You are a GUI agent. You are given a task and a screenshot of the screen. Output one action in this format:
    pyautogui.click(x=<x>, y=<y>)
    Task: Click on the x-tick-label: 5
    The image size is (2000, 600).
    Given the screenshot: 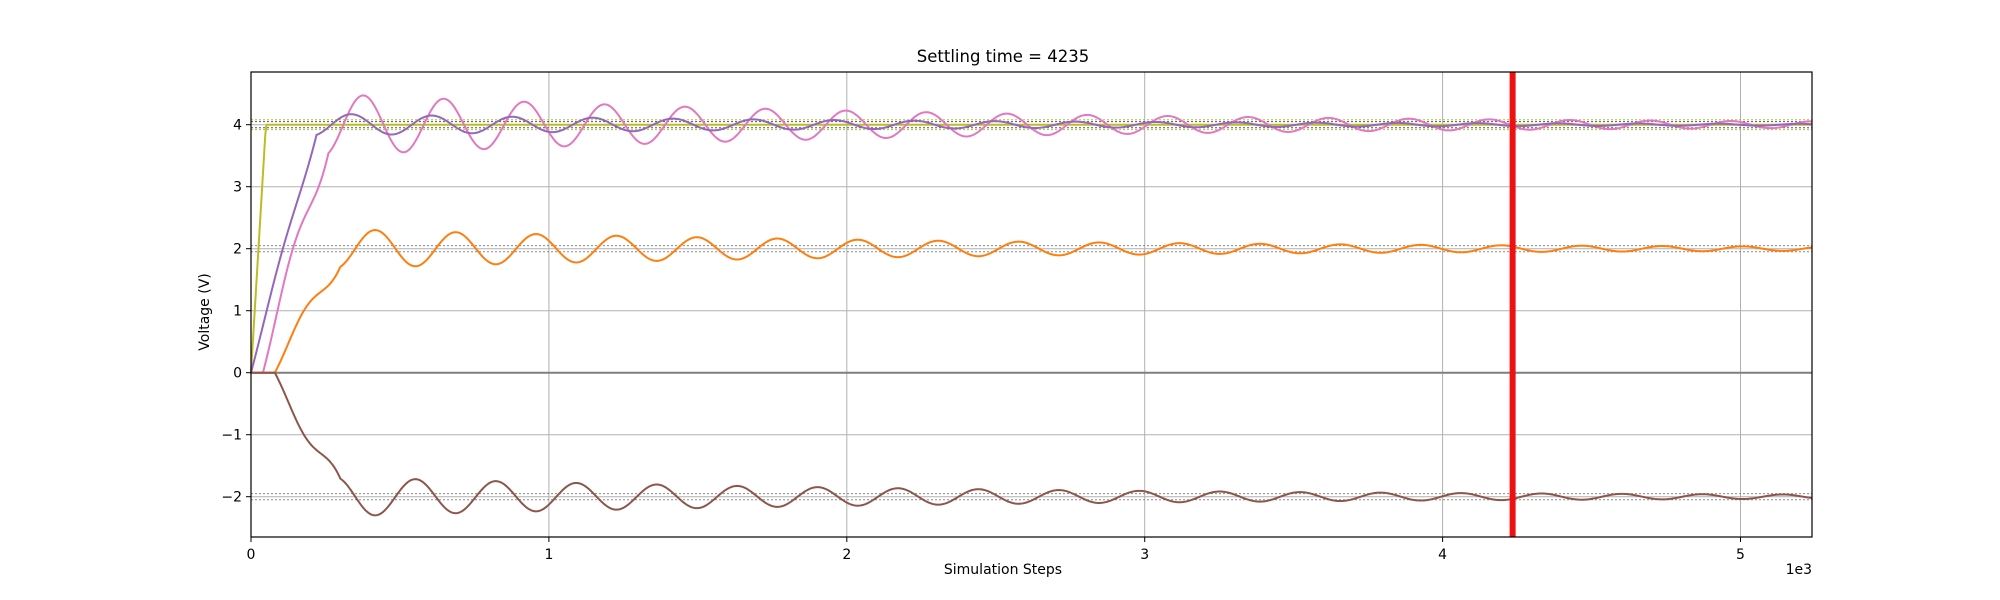 What is the action you would take?
    pyautogui.click(x=1740, y=555)
    